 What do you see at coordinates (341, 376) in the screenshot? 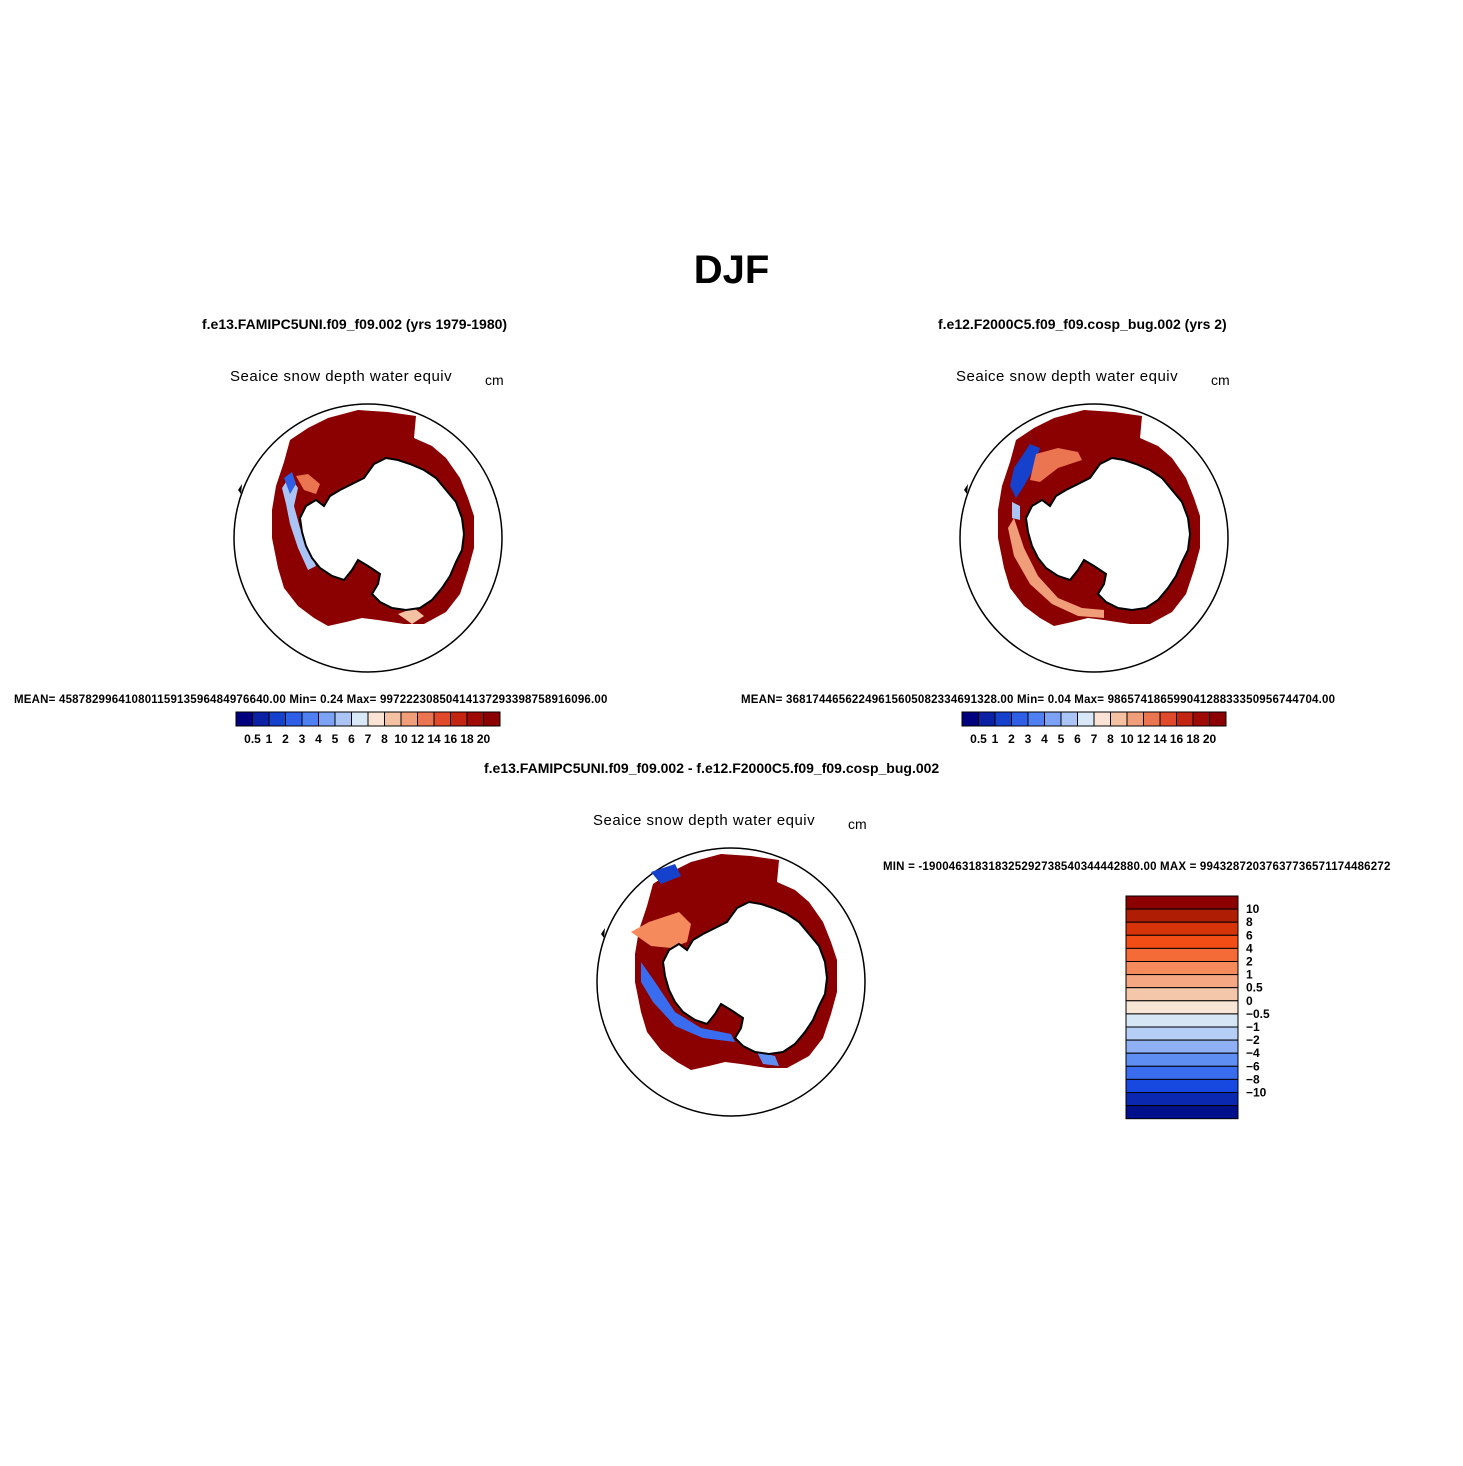
I see `panel1-variable-title: Seaice snow depth water equiv` at bounding box center [341, 376].